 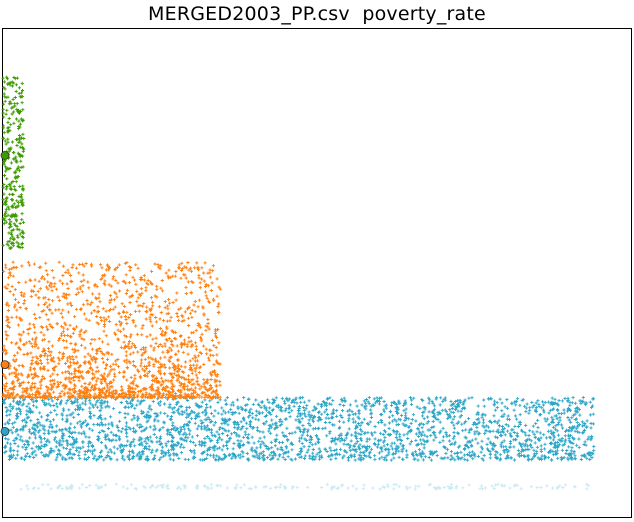 I want to click on series-2-point-marks, so click(x=111, y=330).